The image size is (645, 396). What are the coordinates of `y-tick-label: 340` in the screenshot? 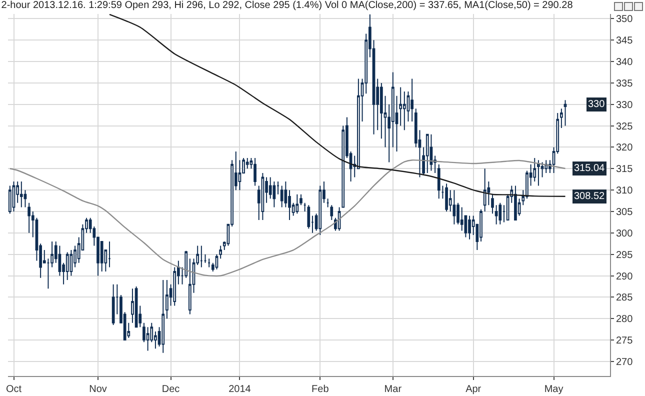 It's located at (625, 62).